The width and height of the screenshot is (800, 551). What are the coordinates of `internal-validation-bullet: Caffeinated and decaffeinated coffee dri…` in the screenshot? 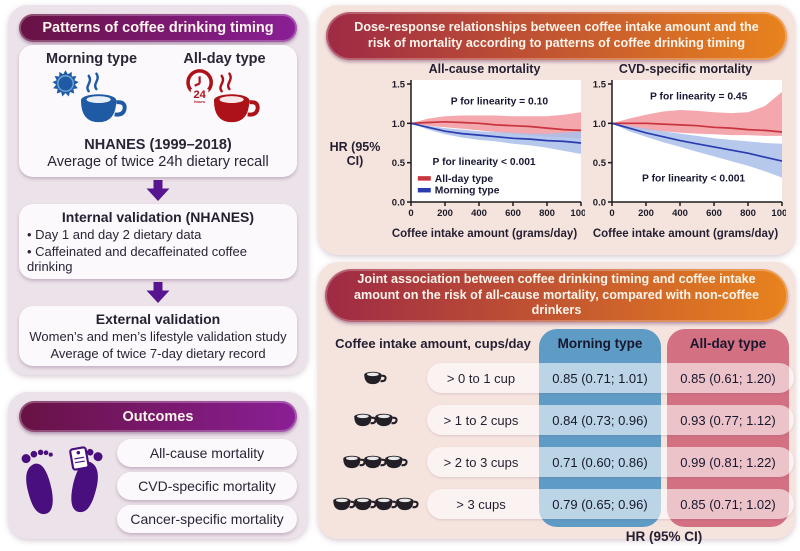 It's located at (158, 259).